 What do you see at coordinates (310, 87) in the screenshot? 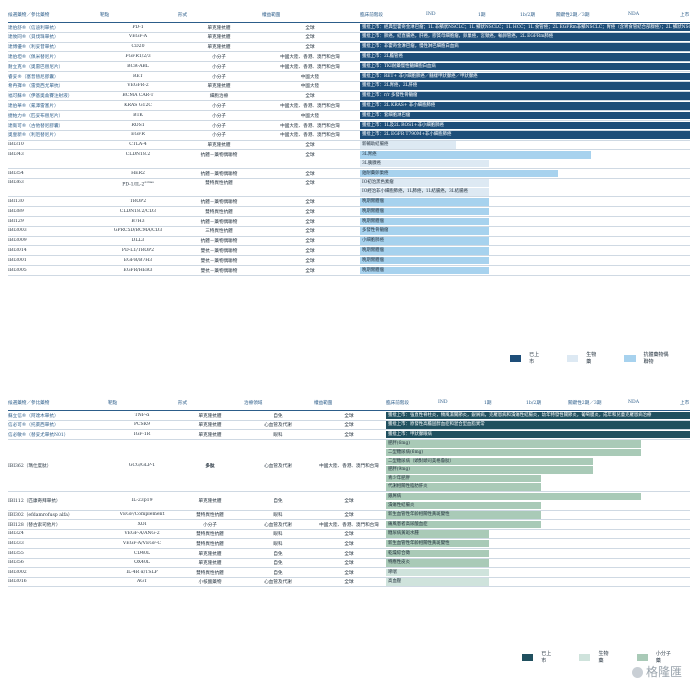
I see `scope: 中國大陸` at bounding box center [310, 87].